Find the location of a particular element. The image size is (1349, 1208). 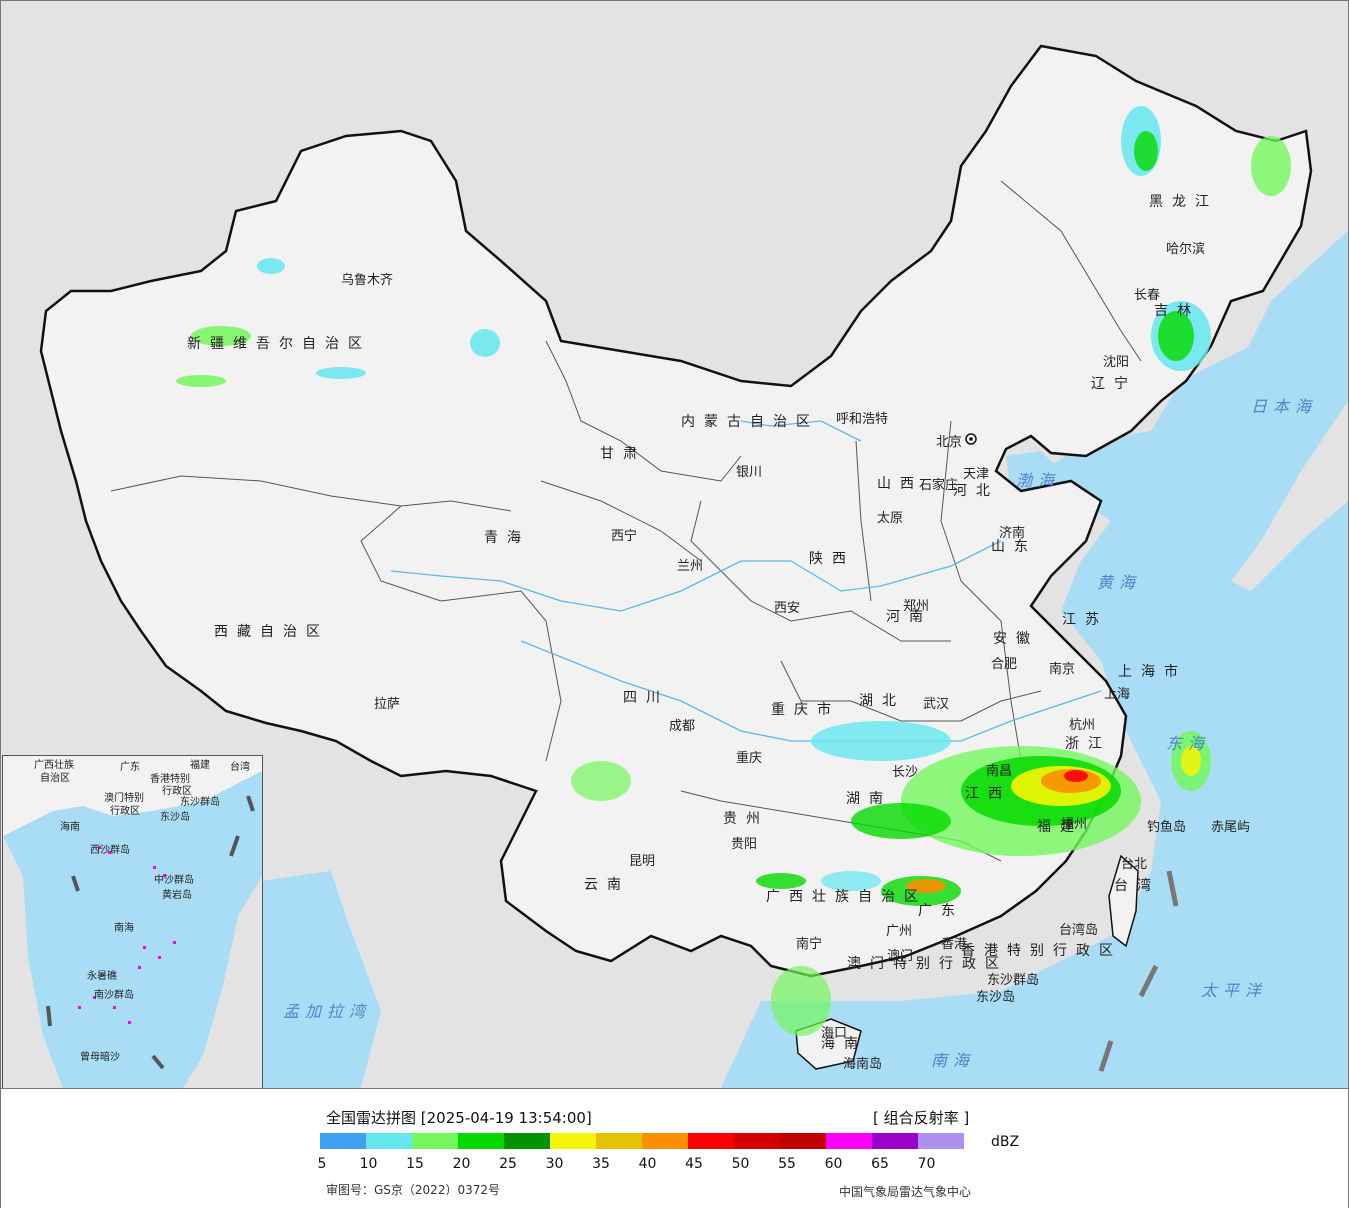

city-label: 武汉 is located at coordinates (936, 704).